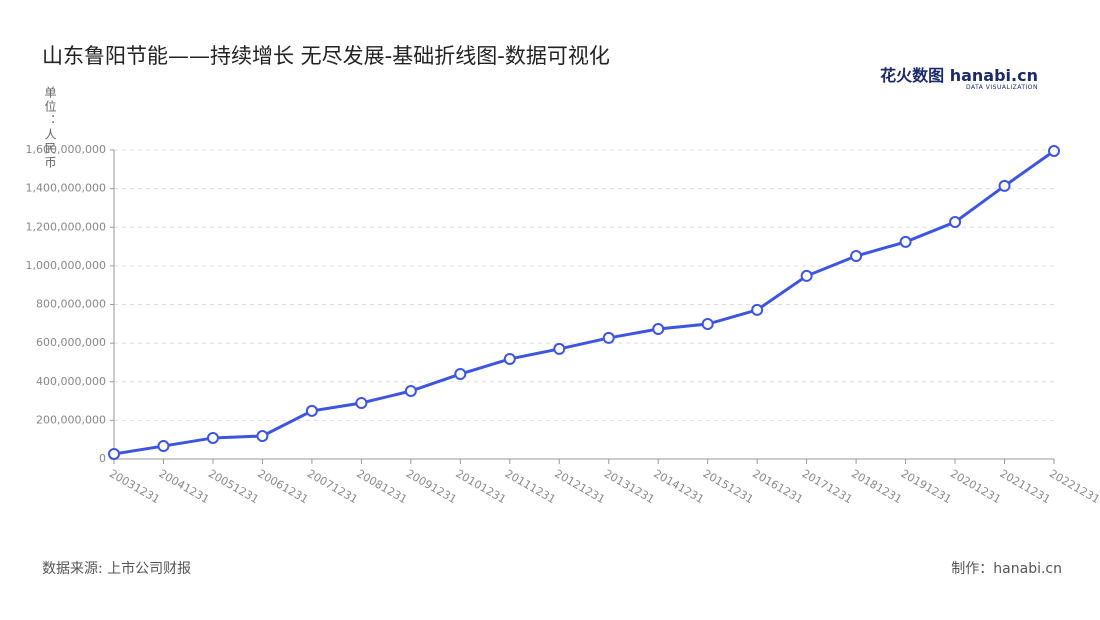 Image resolution: width=1100 pixels, height=620 pixels. What do you see at coordinates (66, 265) in the screenshot?
I see `y-tick-label: 1,000,000,000` at bounding box center [66, 265].